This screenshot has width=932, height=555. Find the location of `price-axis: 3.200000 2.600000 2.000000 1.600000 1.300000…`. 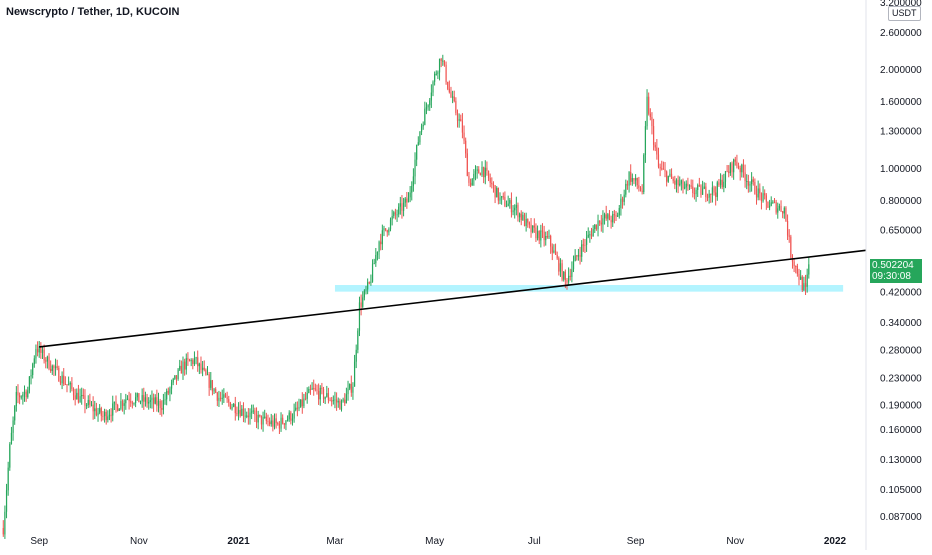

price-axis: 3.200000 2.600000 2.000000 1.600000 1.300000… is located at coordinates (901, 261).